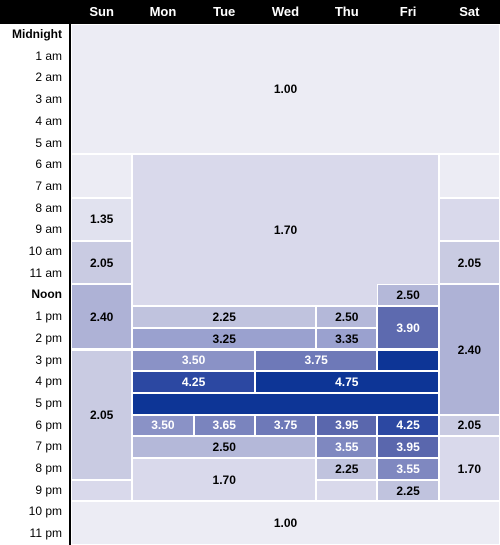 The width and height of the screenshot is (500, 545). Describe the element at coordinates (48, 381) in the screenshot. I see `hour-label: 4 pm` at that location.